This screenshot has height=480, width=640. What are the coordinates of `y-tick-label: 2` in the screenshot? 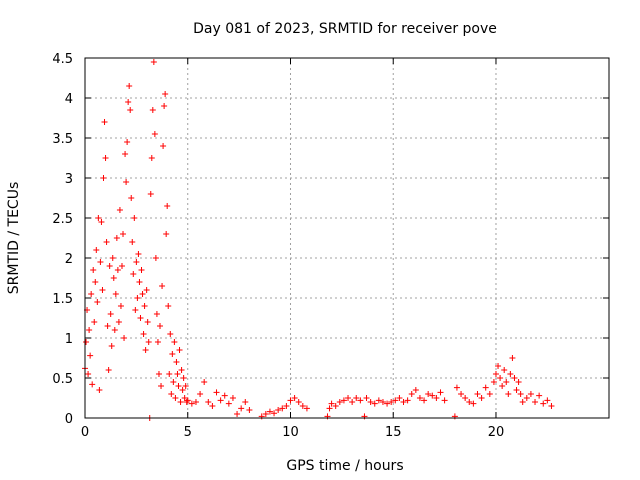 It's located at (69, 259).